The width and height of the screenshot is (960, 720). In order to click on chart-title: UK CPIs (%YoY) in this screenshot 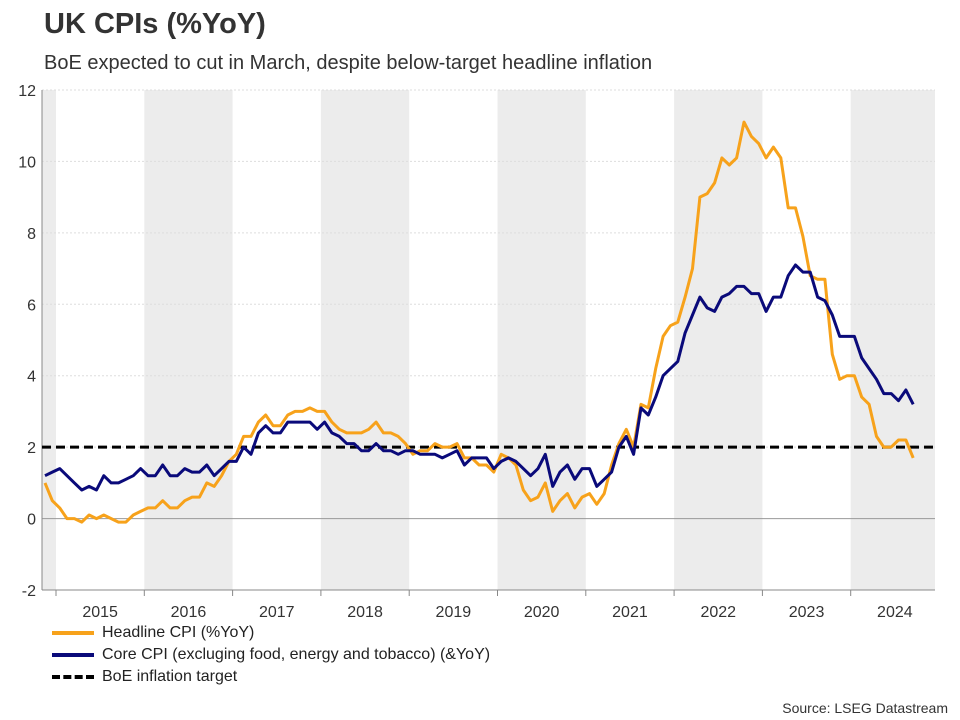, I will do `click(155, 24)`.